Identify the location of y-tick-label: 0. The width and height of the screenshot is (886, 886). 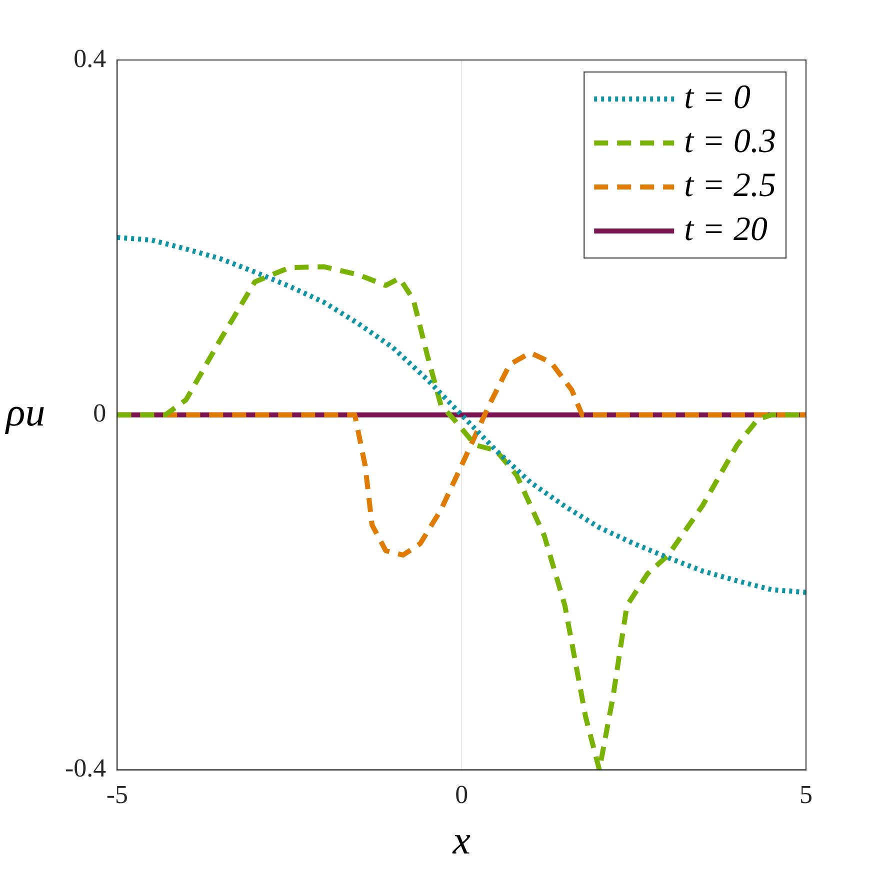
(99, 413).